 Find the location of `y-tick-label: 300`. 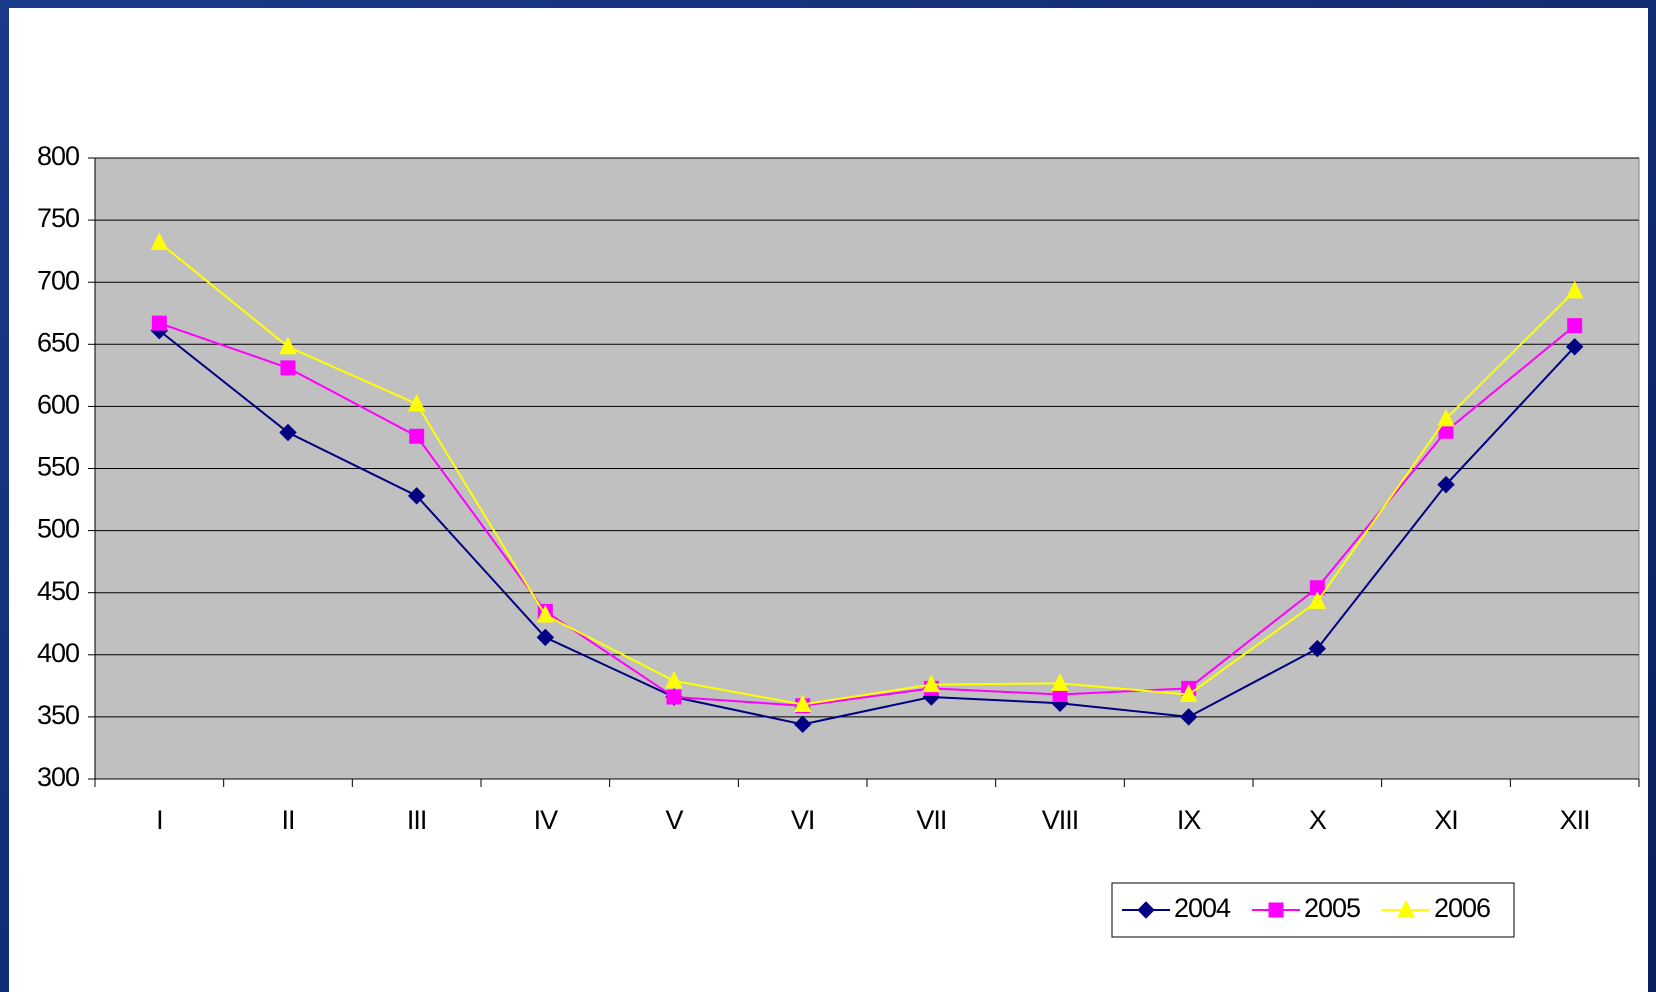

y-tick-label: 300 is located at coordinates (58, 777).